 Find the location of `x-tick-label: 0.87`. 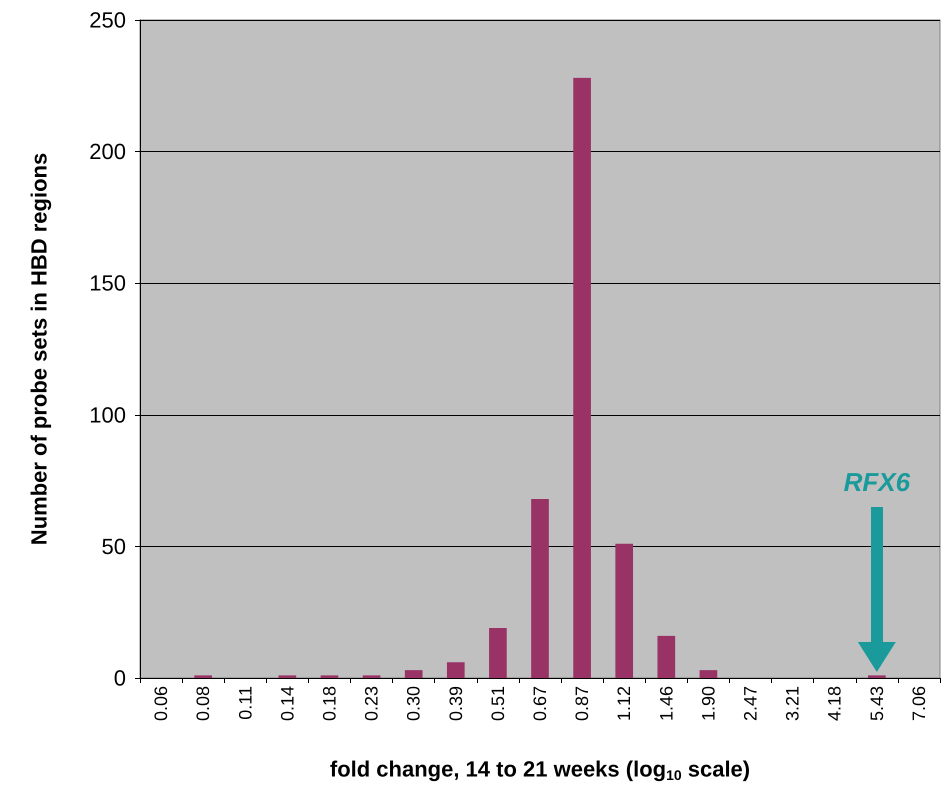

x-tick-label: 0.87 is located at coordinates (582, 704).